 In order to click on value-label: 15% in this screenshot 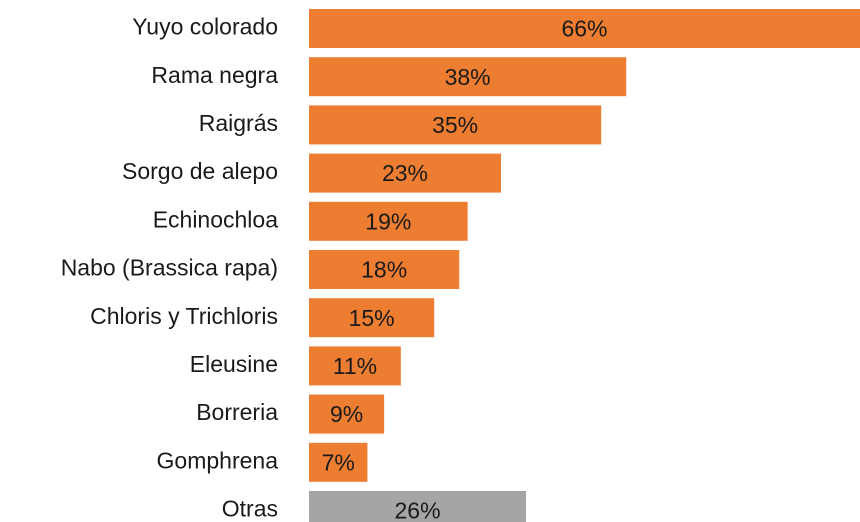, I will do `click(372, 318)`.